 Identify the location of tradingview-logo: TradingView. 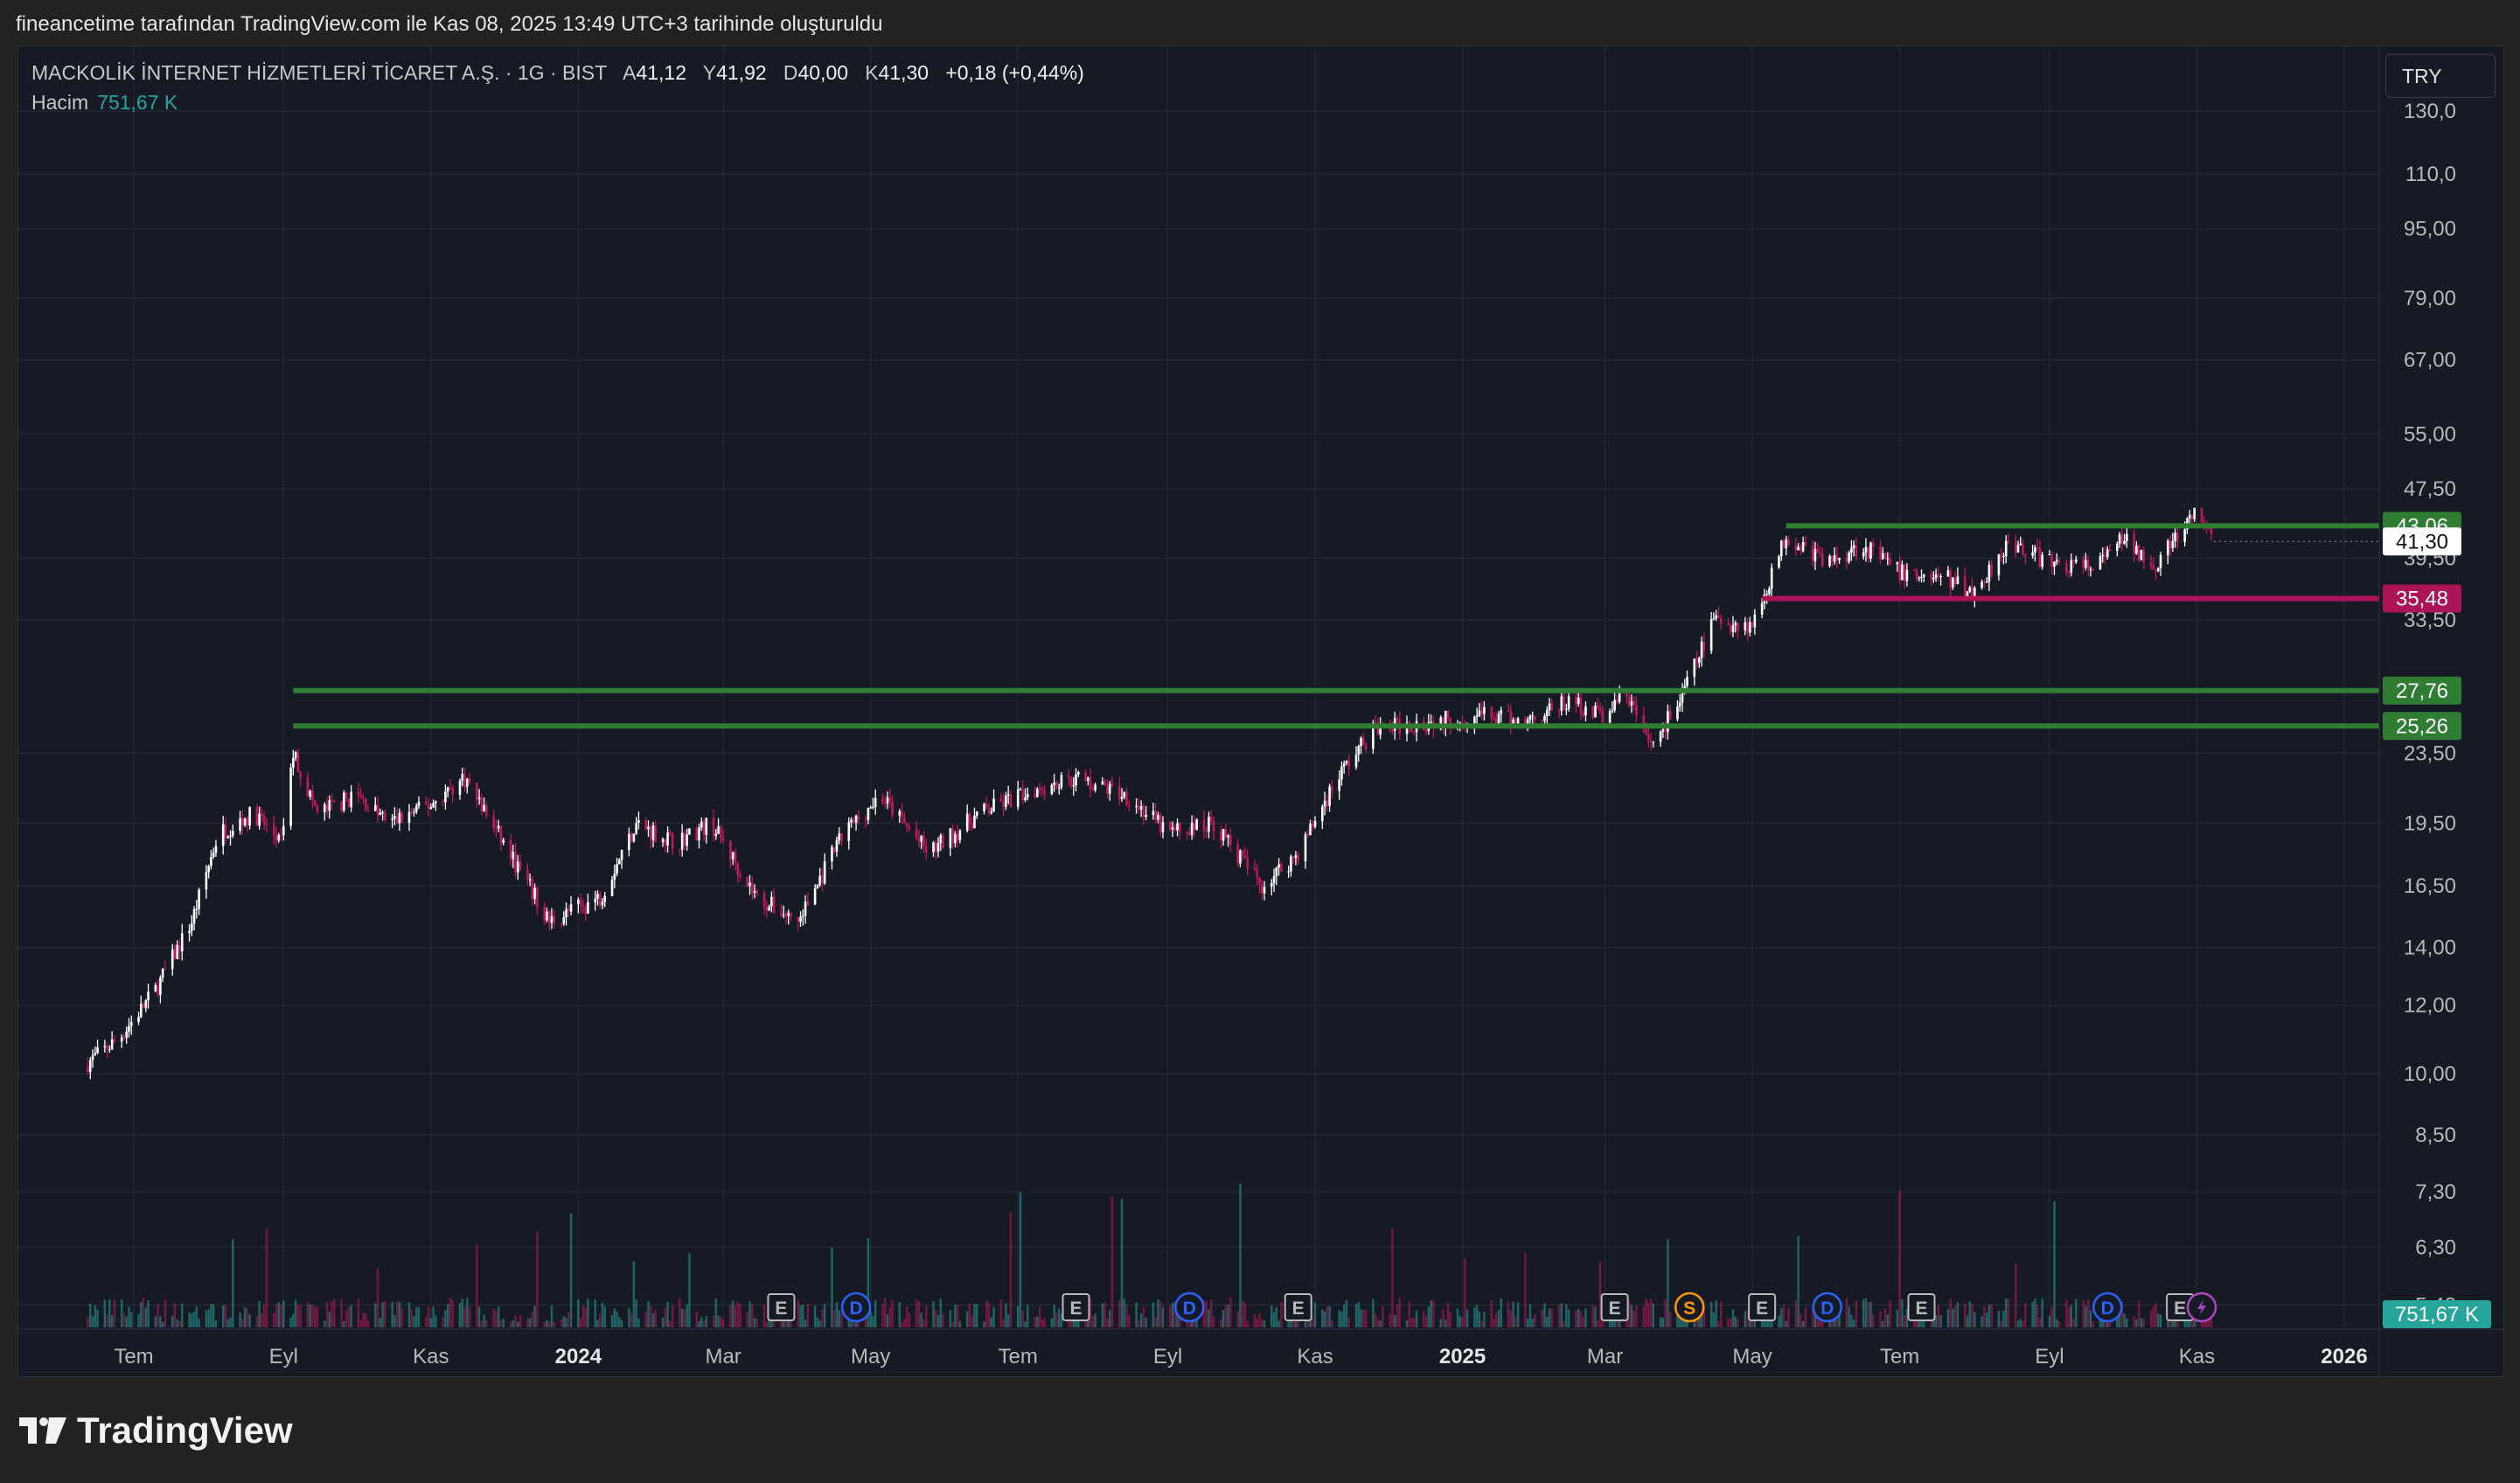
(156, 1431).